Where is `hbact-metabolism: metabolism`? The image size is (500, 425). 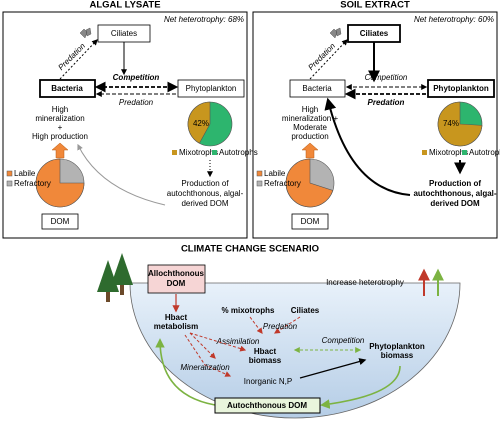
hbact-metabolism: metabolism is located at coordinates (176, 326).